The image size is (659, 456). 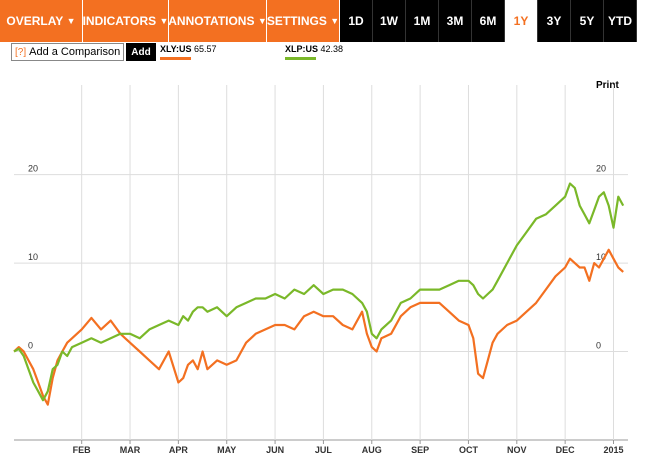 What do you see at coordinates (275, 450) in the screenshot?
I see `x-tick-label: JUN` at bounding box center [275, 450].